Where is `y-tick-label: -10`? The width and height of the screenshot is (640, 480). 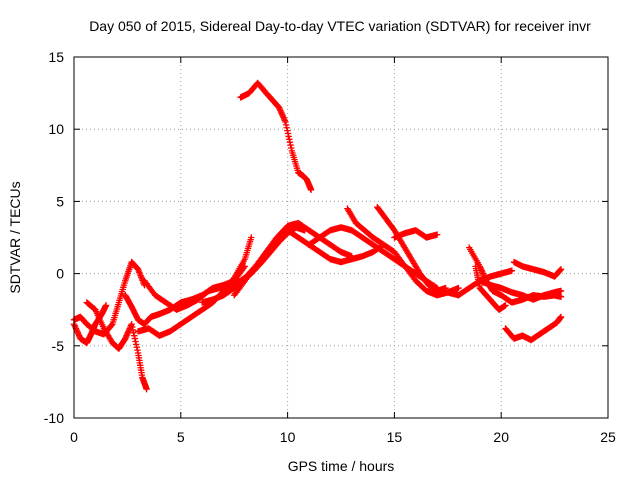
y-tick-label: -10 is located at coordinates (54, 418).